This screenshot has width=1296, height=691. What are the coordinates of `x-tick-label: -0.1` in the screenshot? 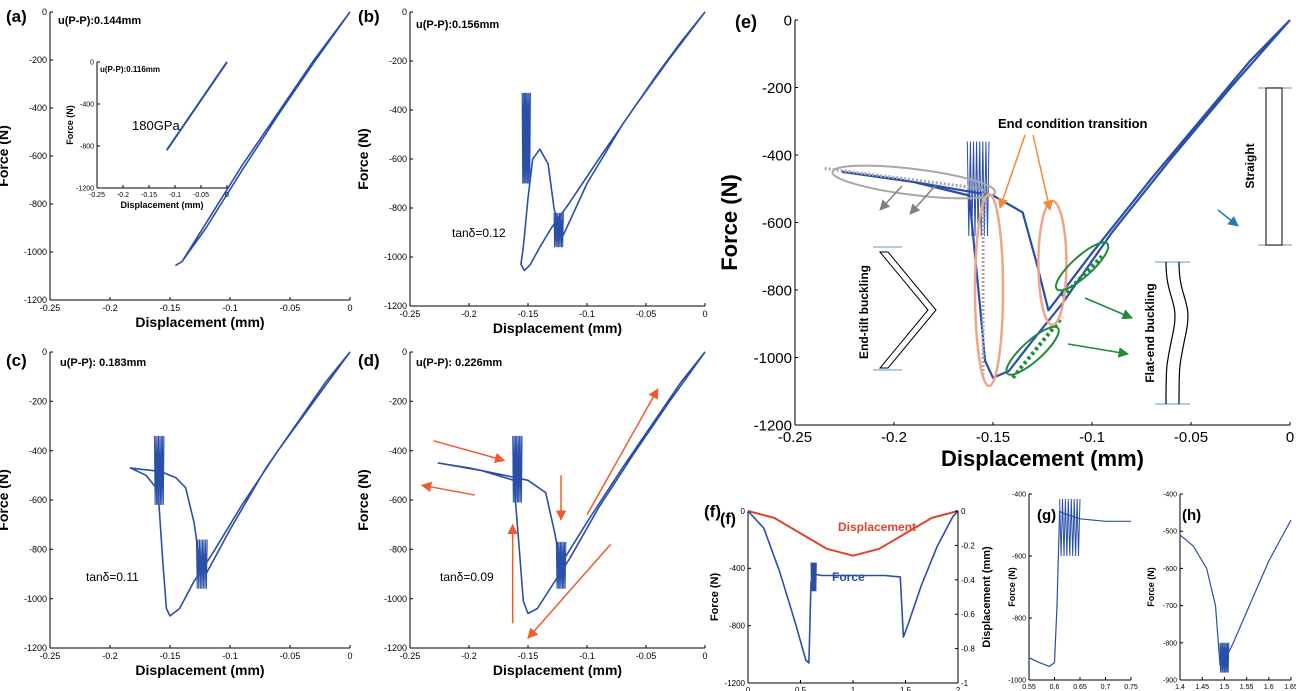 It's located at (587, 656).